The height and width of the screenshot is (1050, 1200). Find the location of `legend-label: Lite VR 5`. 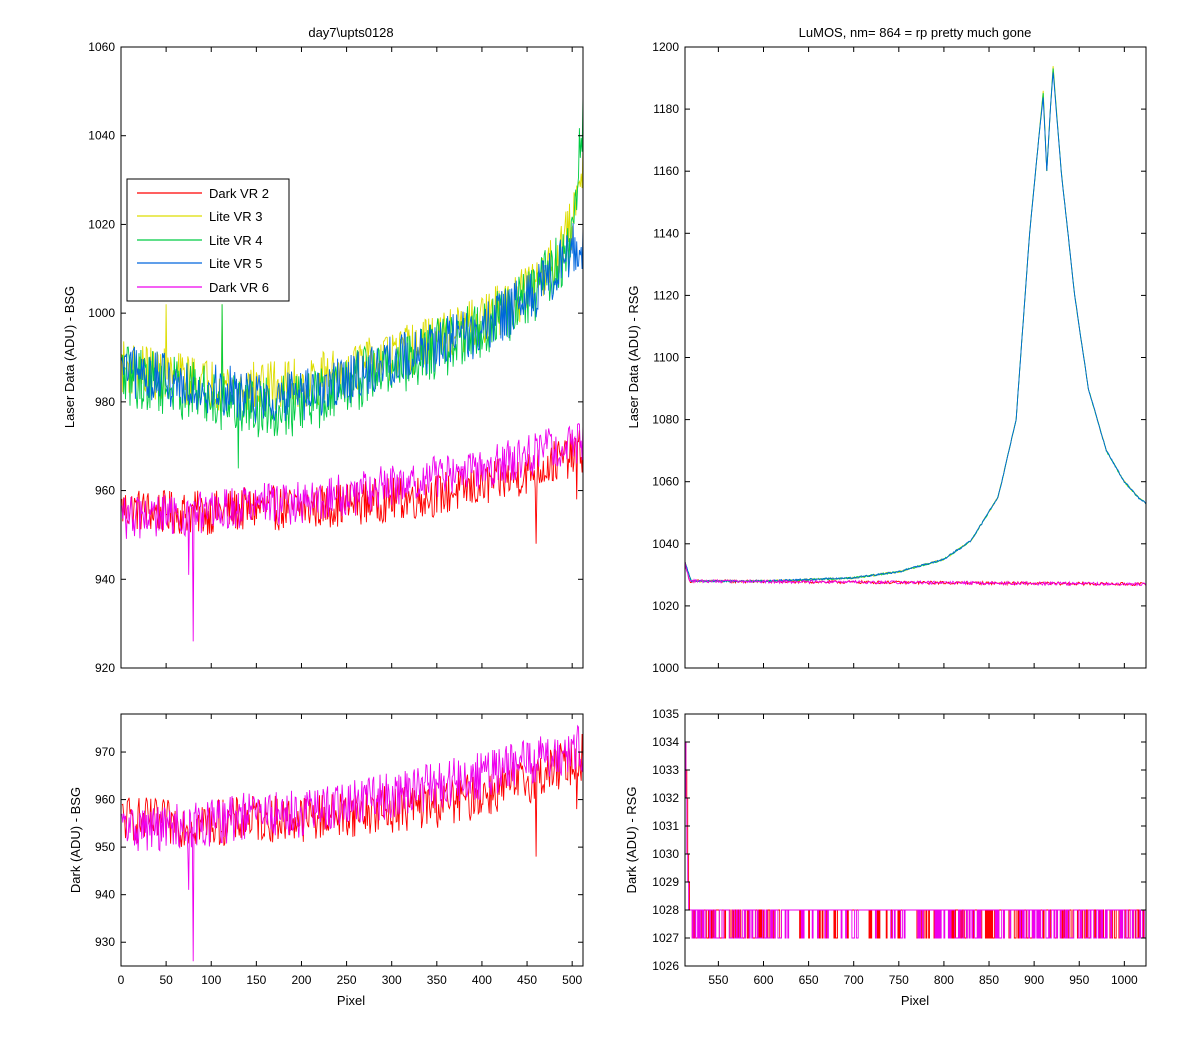

legend-label: Lite VR 5 is located at coordinates (235, 263).